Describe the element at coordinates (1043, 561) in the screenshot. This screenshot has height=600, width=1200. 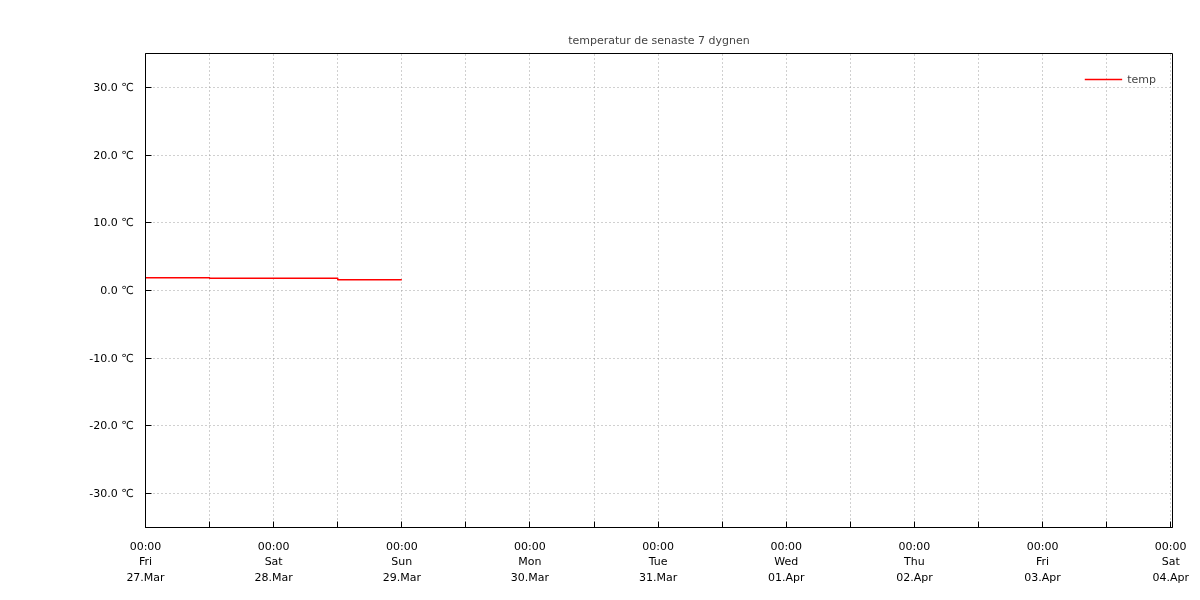
I see `x-tick-label: 00:00 Fri 03.Apr` at that location.